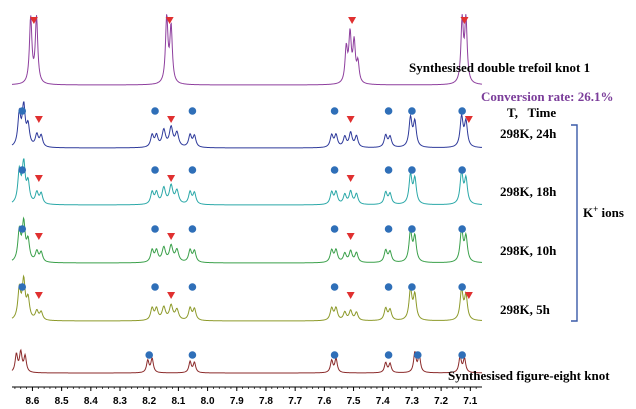 The image size is (636, 409). Describe the element at coordinates (529, 375) in the screenshot. I see `series-label-figure-eight: Synthesised figure-eight knot` at that location.